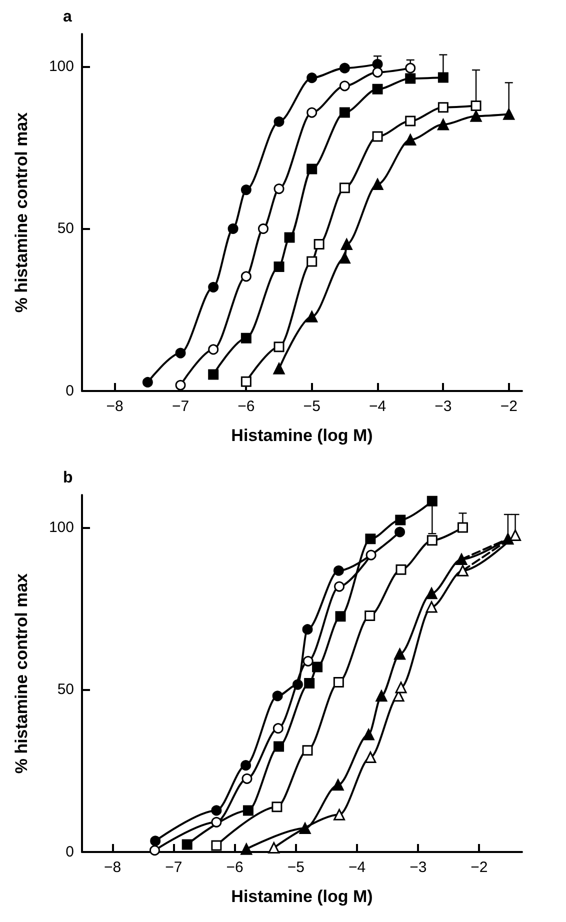 Image resolution: width=566 pixels, height=922 pixels. What do you see at coordinates (68, 478) in the screenshot?
I see `chart-title: b` at bounding box center [68, 478].